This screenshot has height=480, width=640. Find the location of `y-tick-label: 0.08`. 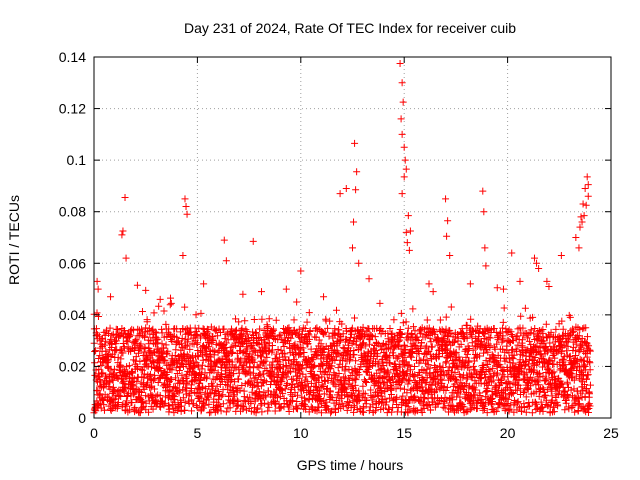

y-tick-label: 0.08 is located at coordinates (72, 212).